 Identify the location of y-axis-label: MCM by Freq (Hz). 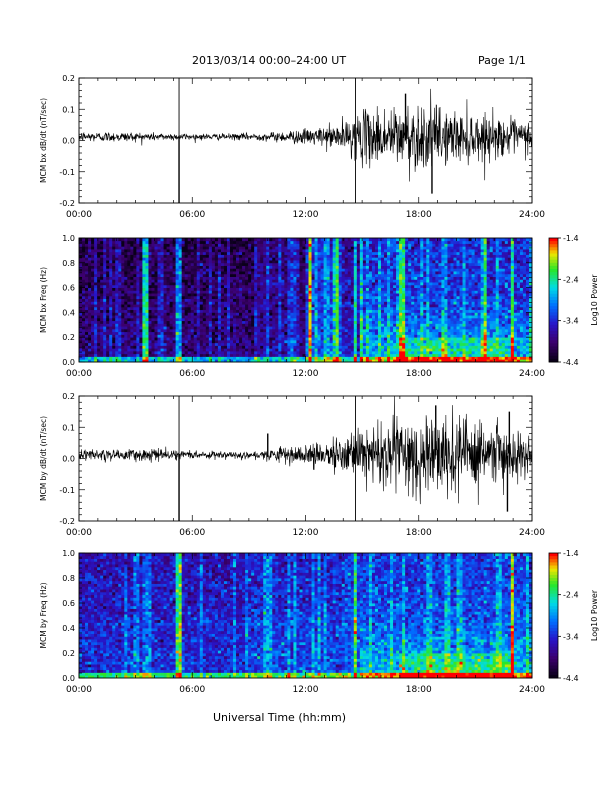
(43, 615).